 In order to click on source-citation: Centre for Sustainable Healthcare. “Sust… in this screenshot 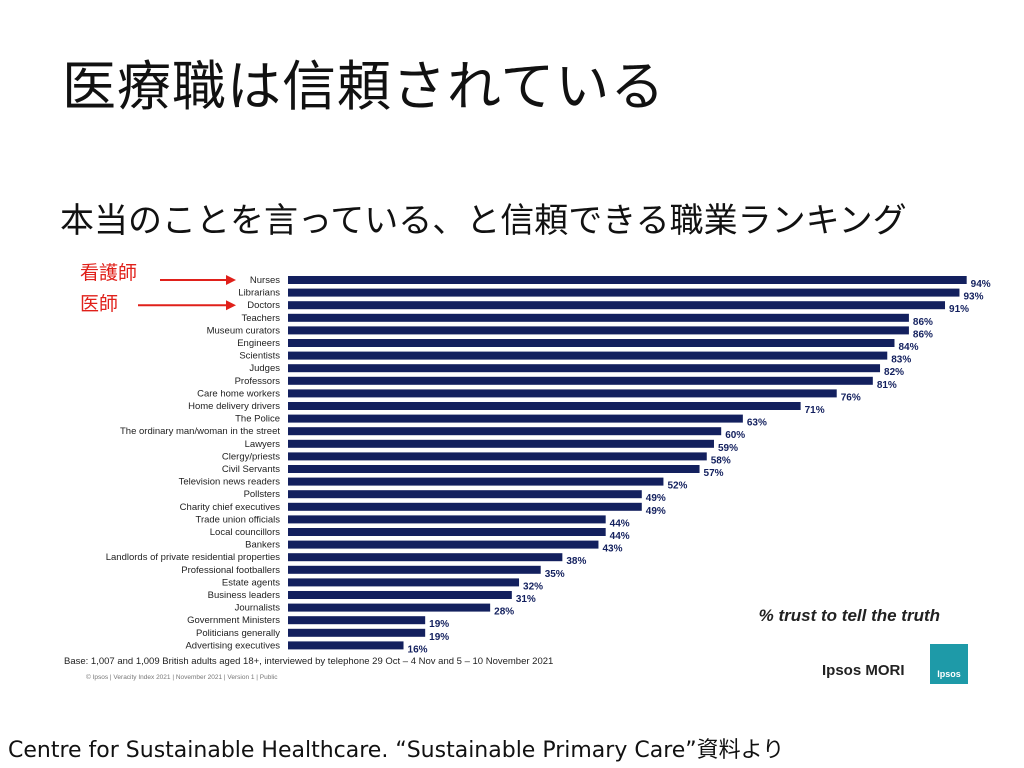, I will do `click(396, 750)`.